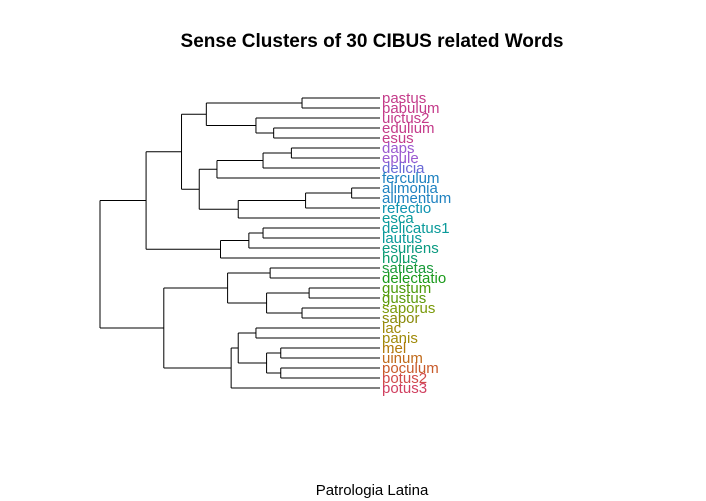 Image resolution: width=706 pixels, height=501 pixels. Describe the element at coordinates (404, 298) in the screenshot. I see `leaf-label: gustus` at that location.